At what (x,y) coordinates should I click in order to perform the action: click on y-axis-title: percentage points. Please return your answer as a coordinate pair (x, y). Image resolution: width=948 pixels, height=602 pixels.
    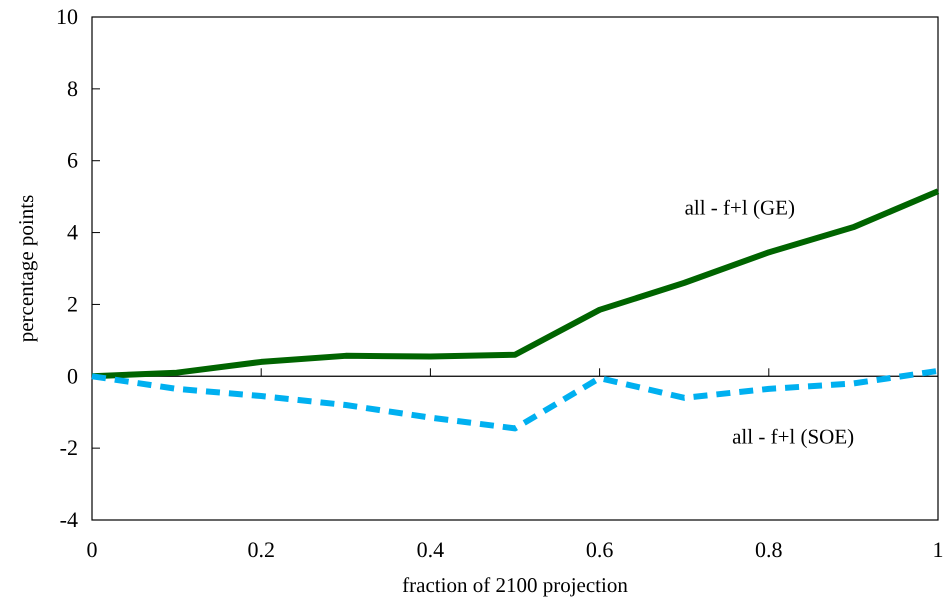
    Looking at the image, I should click on (26, 268).